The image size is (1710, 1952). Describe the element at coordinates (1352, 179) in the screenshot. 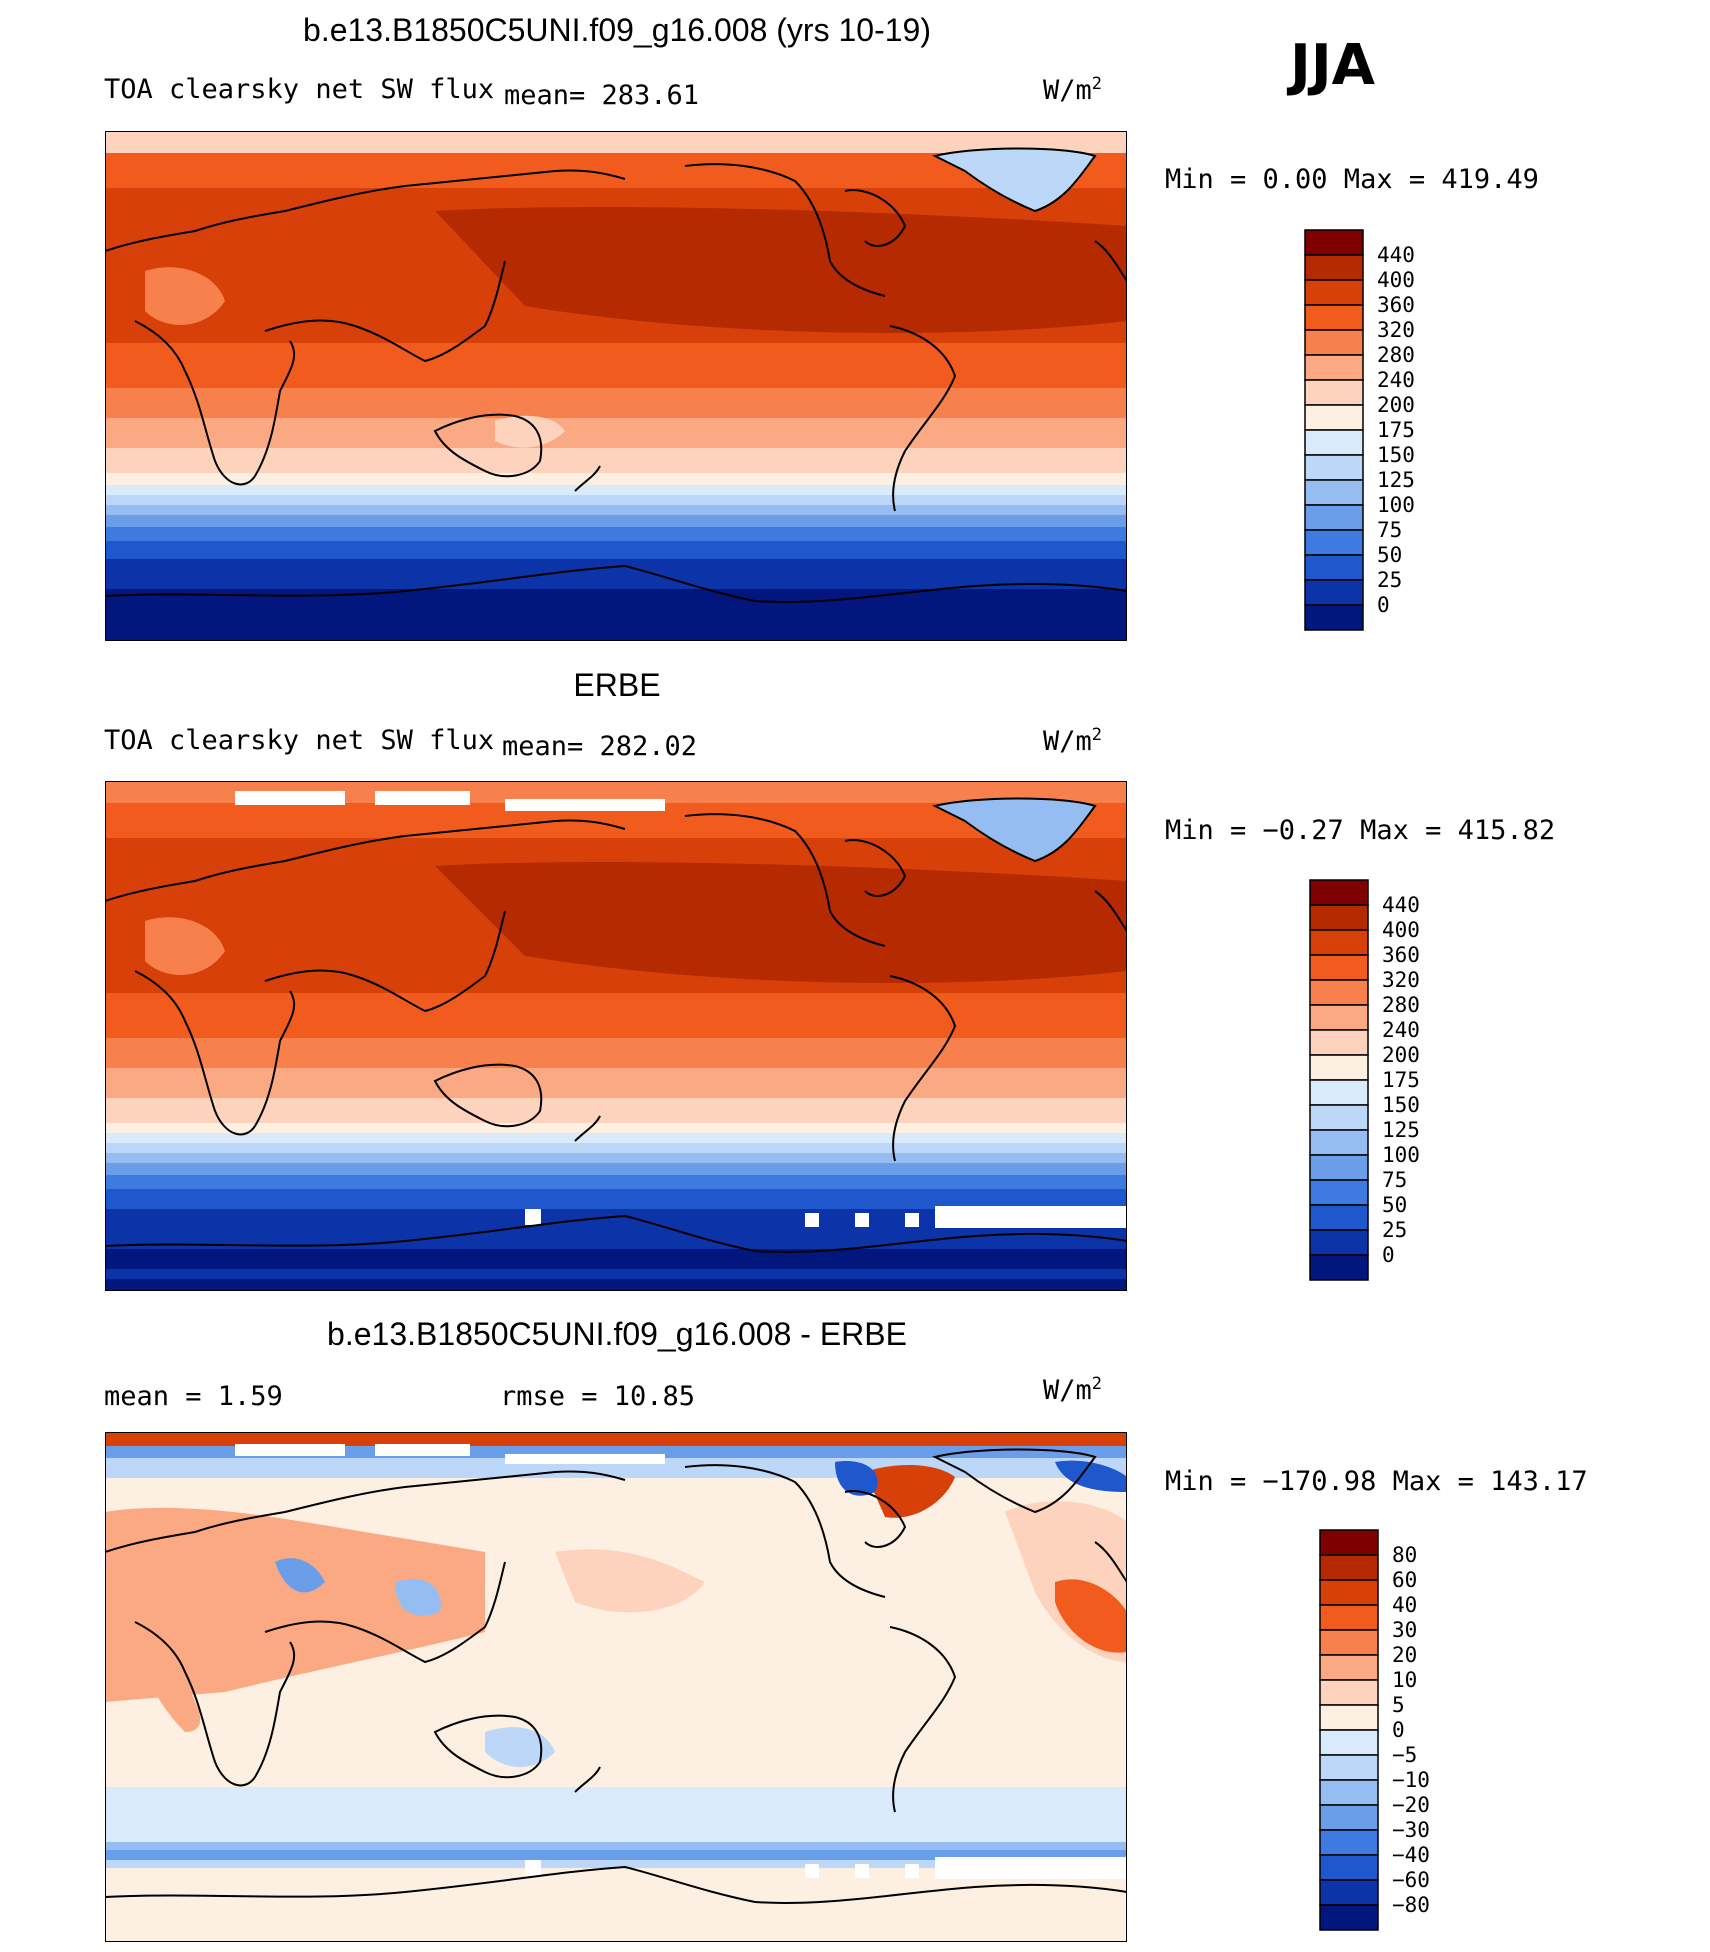

I see `panel1-minmax-label: Min = 0.00 Max = 419.49` at that location.